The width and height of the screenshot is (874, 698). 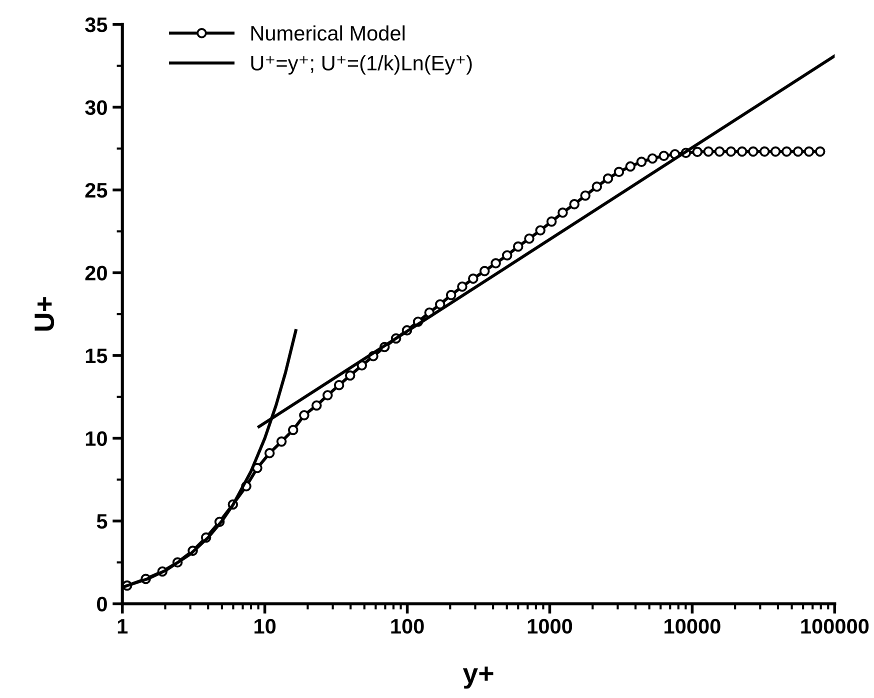 I want to click on x-tick-label: 100000, so click(x=835, y=626).